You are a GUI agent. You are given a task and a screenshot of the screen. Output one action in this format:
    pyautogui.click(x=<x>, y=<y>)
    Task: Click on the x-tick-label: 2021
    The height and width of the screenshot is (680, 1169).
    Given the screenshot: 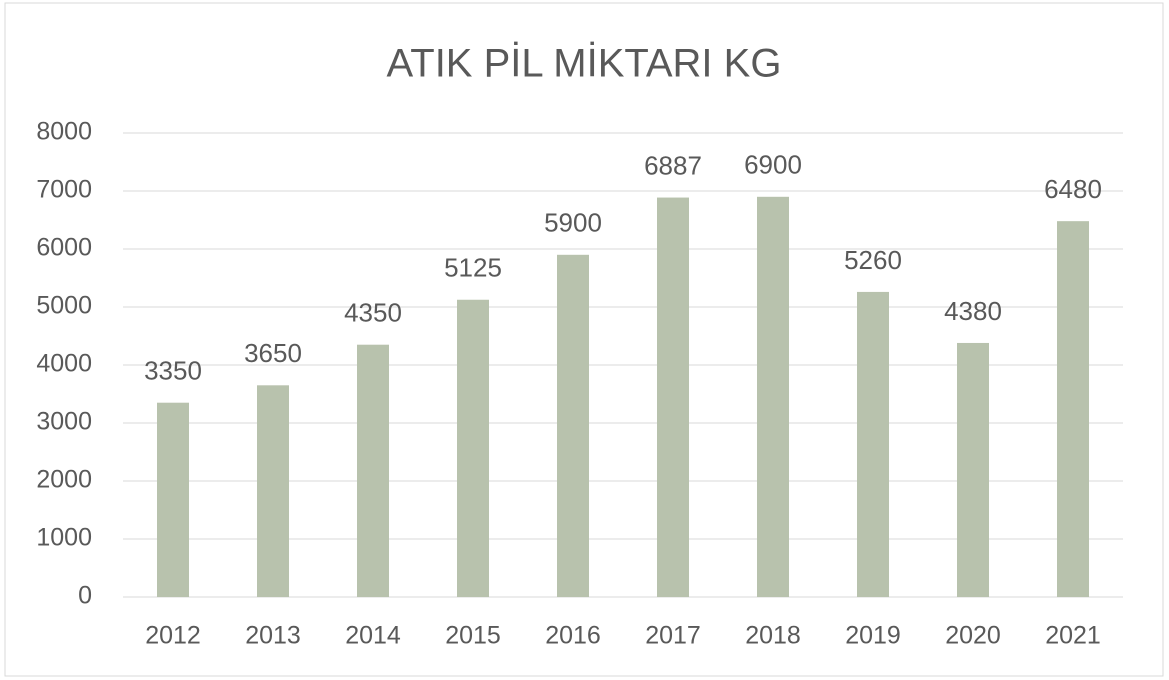 What is the action you would take?
    pyautogui.click(x=1073, y=636)
    